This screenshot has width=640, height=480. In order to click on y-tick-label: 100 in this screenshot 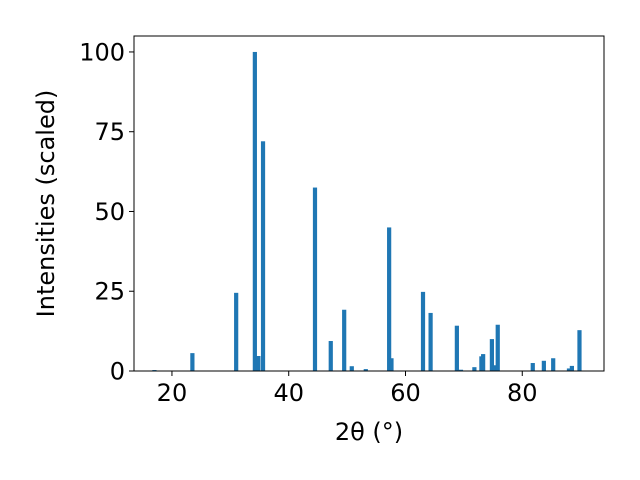, I will do `click(102, 52)`.